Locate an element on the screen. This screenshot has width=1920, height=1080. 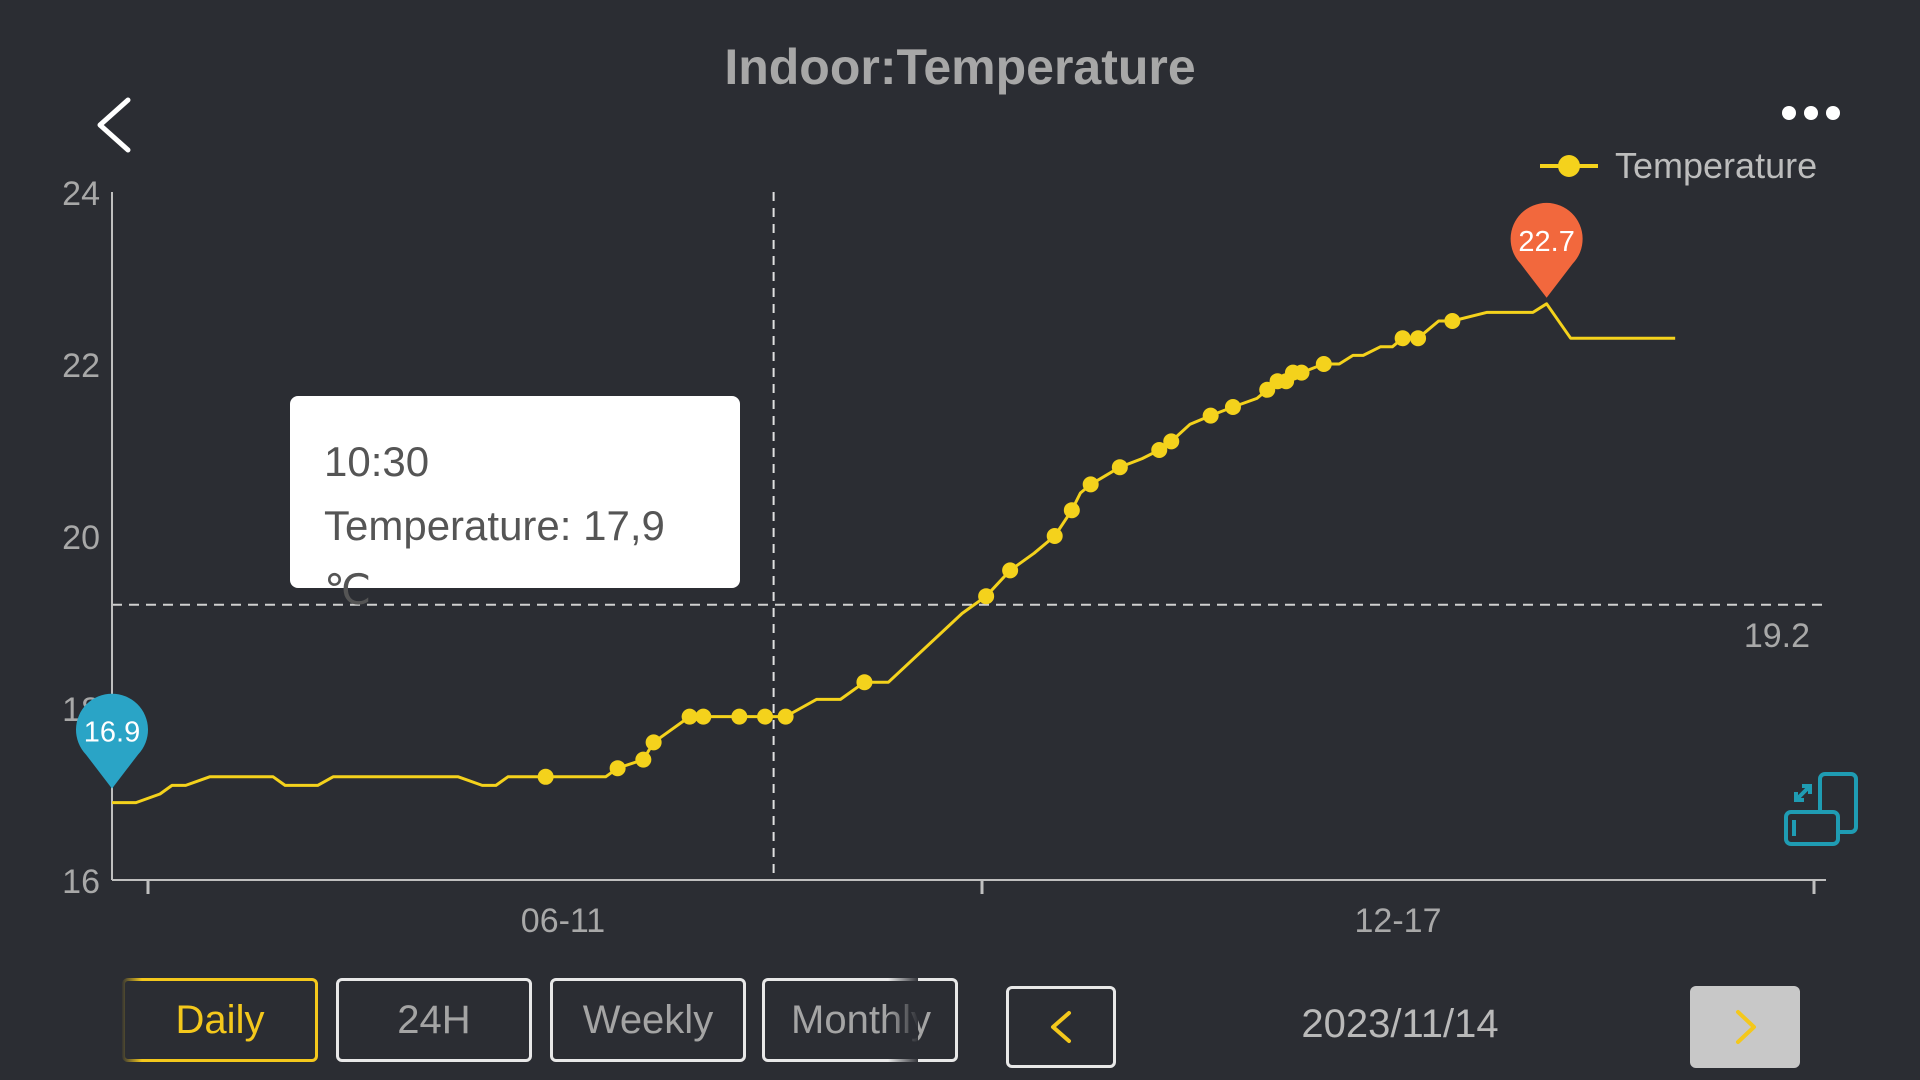
back-button is located at coordinates (117, 127).